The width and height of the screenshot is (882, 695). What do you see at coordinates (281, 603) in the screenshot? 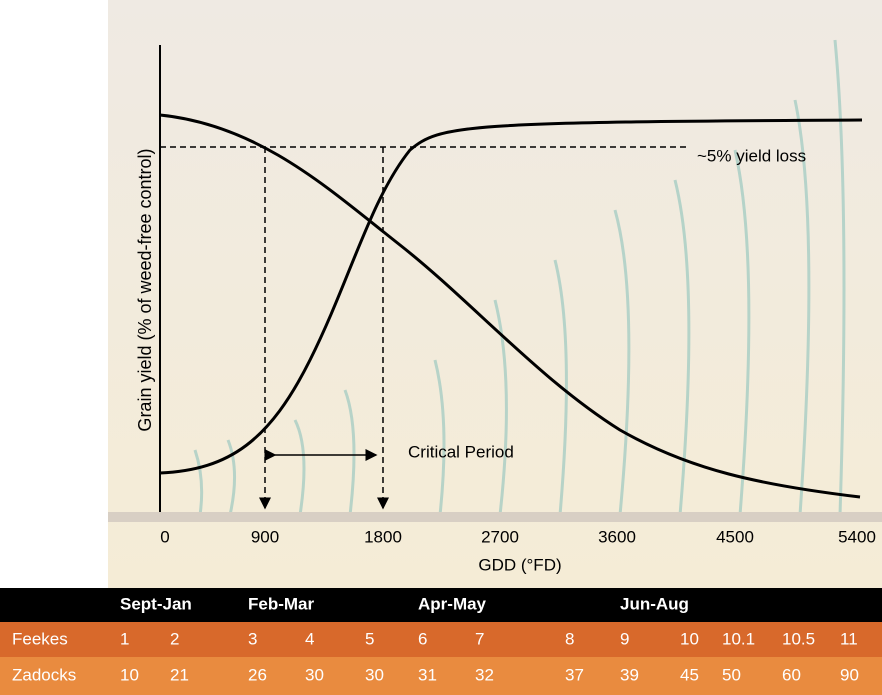
I see `period-header: Feb-Mar` at bounding box center [281, 603].